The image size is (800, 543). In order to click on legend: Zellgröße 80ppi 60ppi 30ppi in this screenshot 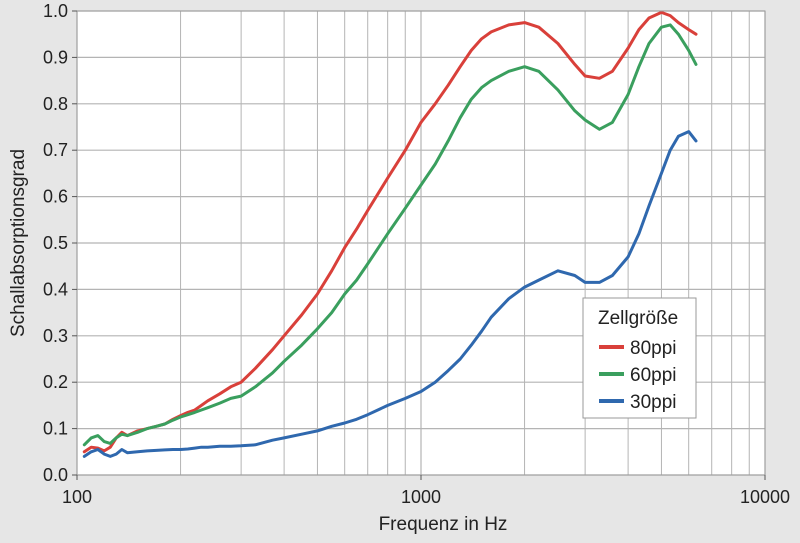, I will do `click(639, 358)`.